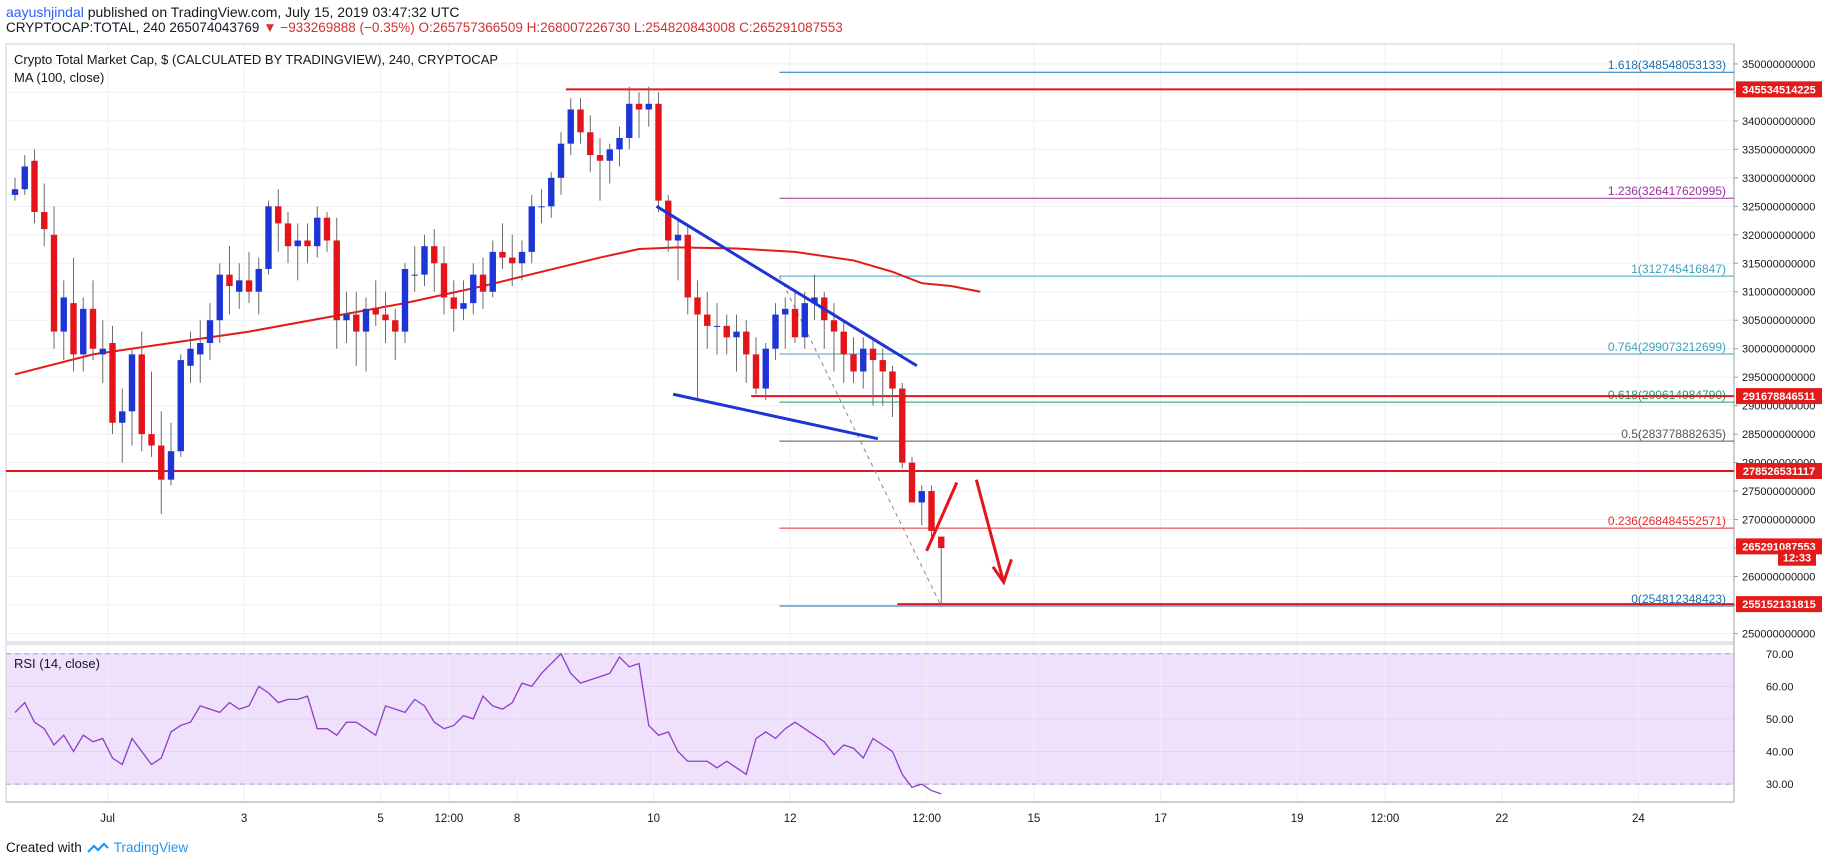 Image resolution: width=1828 pixels, height=868 pixels. I want to click on footer-brand: TradingView, so click(151, 847).